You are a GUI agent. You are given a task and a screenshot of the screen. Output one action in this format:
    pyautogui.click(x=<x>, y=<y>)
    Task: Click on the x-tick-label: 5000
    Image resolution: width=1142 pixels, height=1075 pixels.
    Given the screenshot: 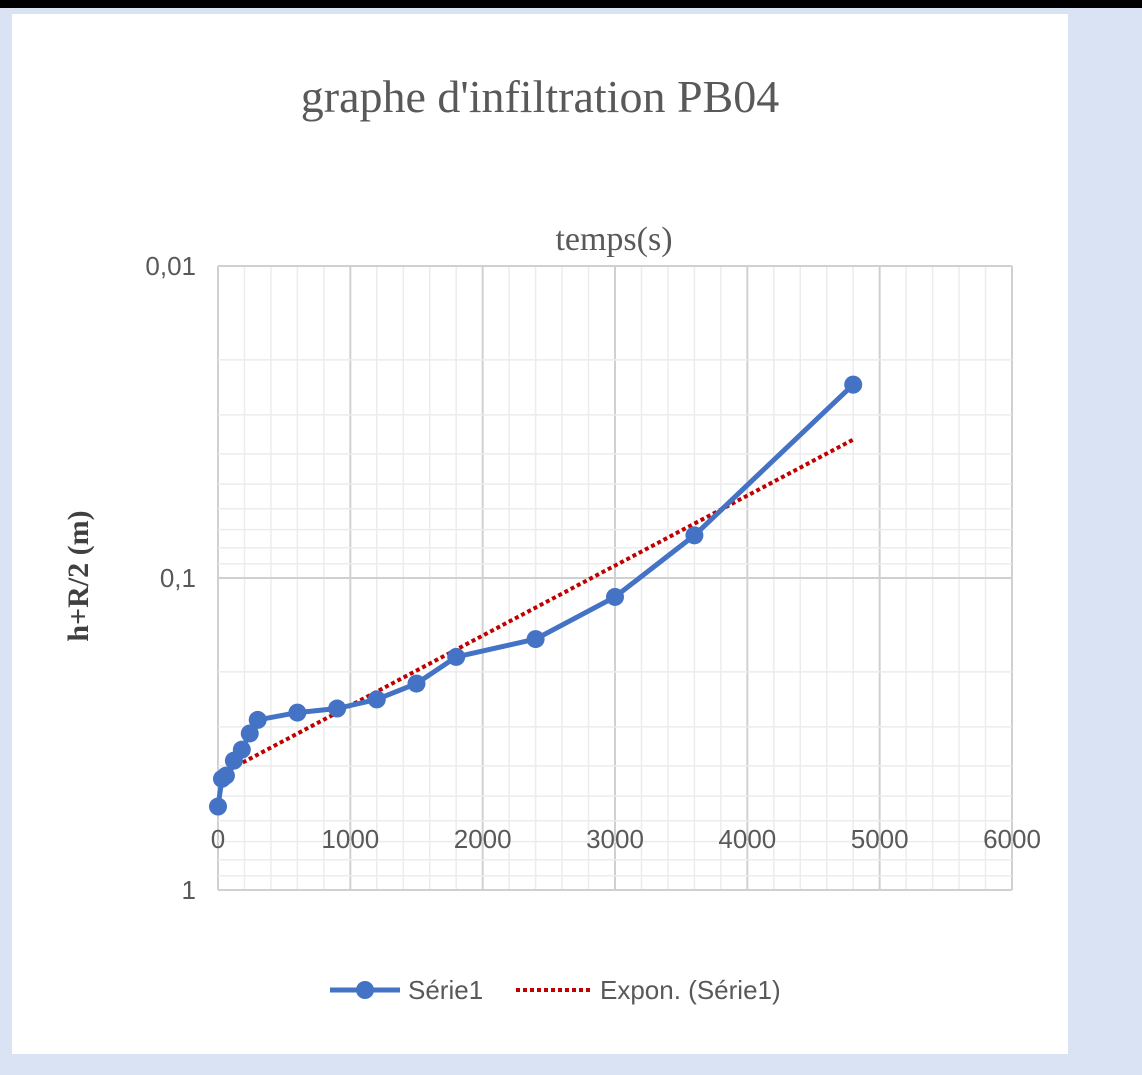 What is the action you would take?
    pyautogui.click(x=880, y=839)
    